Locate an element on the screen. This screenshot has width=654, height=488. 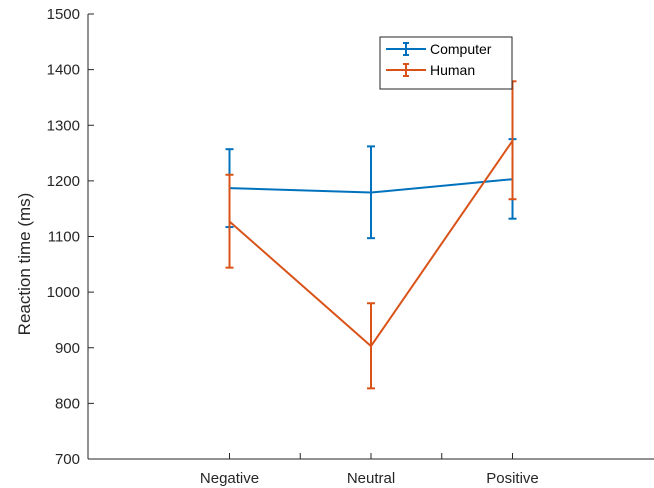
y-tick-labels: 700 800 900 1000 1100 1200 1300 1400 1500 is located at coordinates (63, 237).